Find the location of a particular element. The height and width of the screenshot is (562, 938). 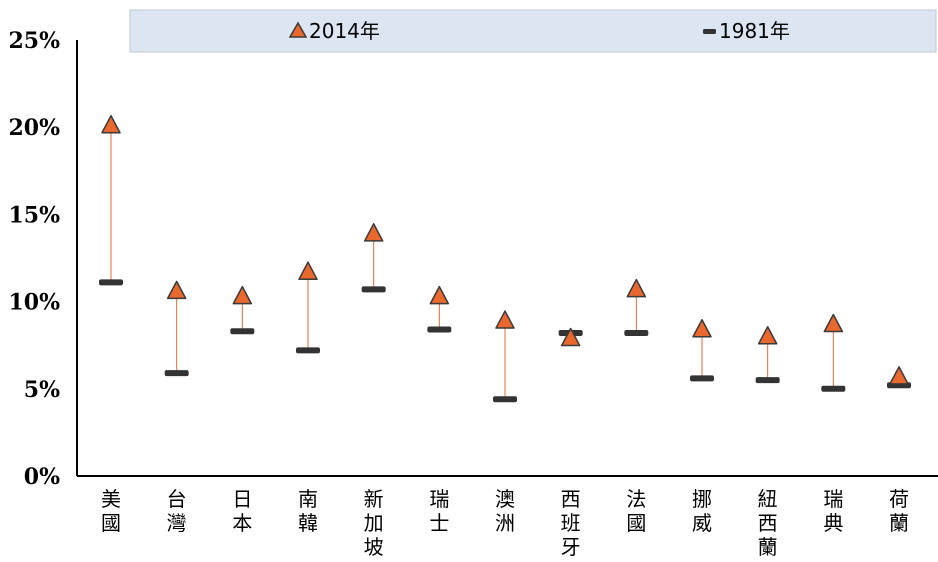

x-tick-label: 新加坡 is located at coordinates (374, 523).